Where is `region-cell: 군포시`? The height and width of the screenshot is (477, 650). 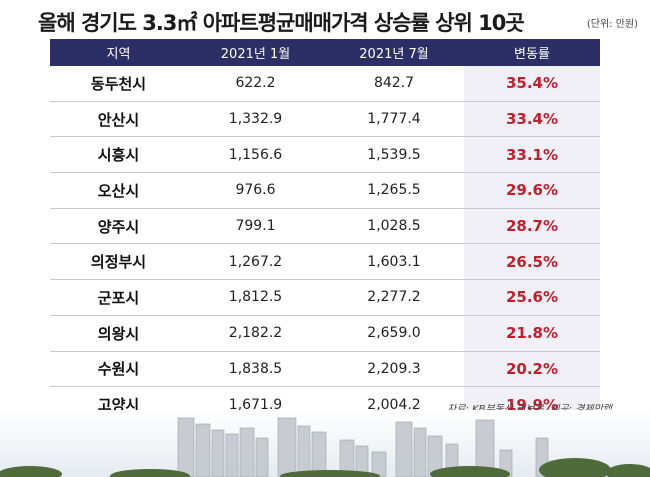 region-cell: 군포시 is located at coordinates (118, 297).